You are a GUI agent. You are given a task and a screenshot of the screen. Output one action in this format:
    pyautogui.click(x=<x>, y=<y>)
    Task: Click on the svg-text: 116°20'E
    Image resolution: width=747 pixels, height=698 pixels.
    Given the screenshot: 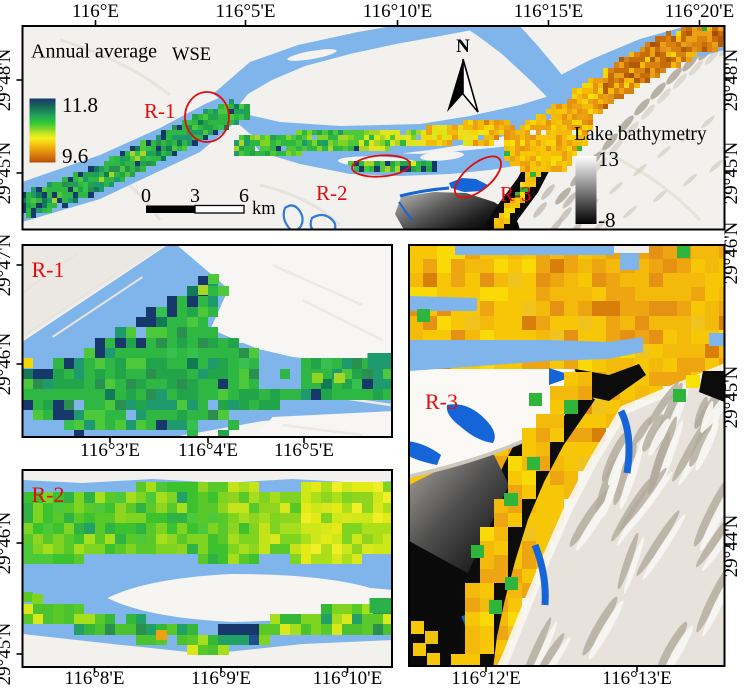 What is the action you would take?
    pyautogui.click(x=699, y=11)
    